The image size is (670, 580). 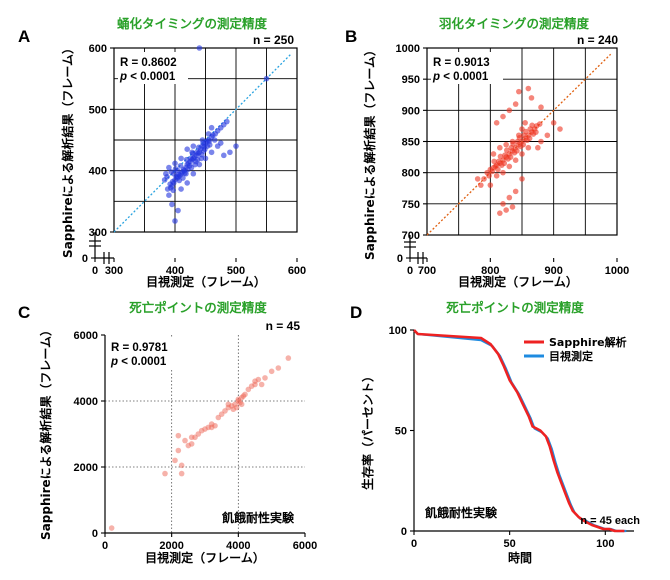 I want to click on x-tick-label: 2000, so click(x=171, y=546).